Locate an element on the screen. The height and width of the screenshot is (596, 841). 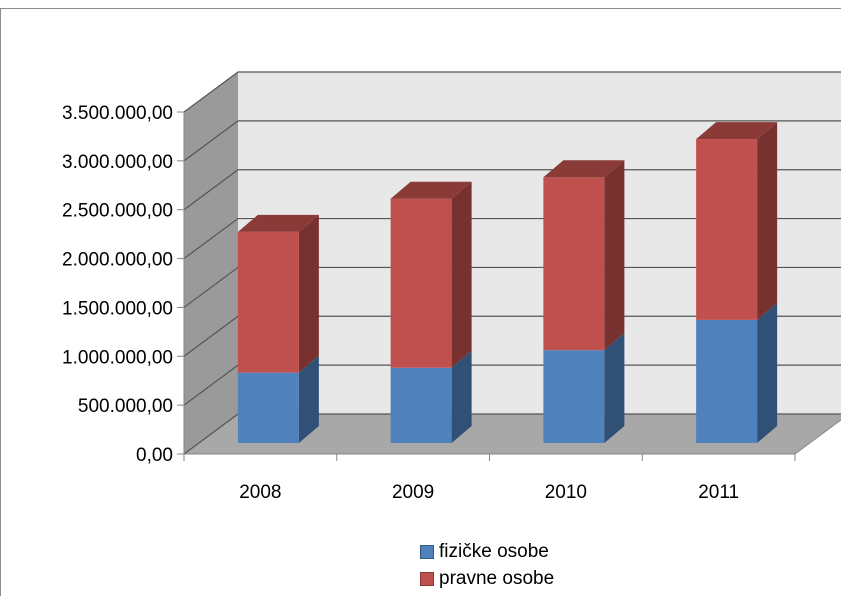
y-tick-label: 2.500.000,00 is located at coordinates (117, 211).